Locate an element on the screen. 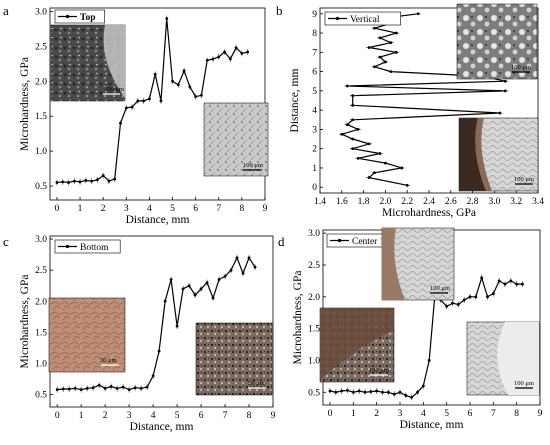 This screenshot has height=445, width=550. legend-label-d: Center 1 is located at coordinates (368, 242).